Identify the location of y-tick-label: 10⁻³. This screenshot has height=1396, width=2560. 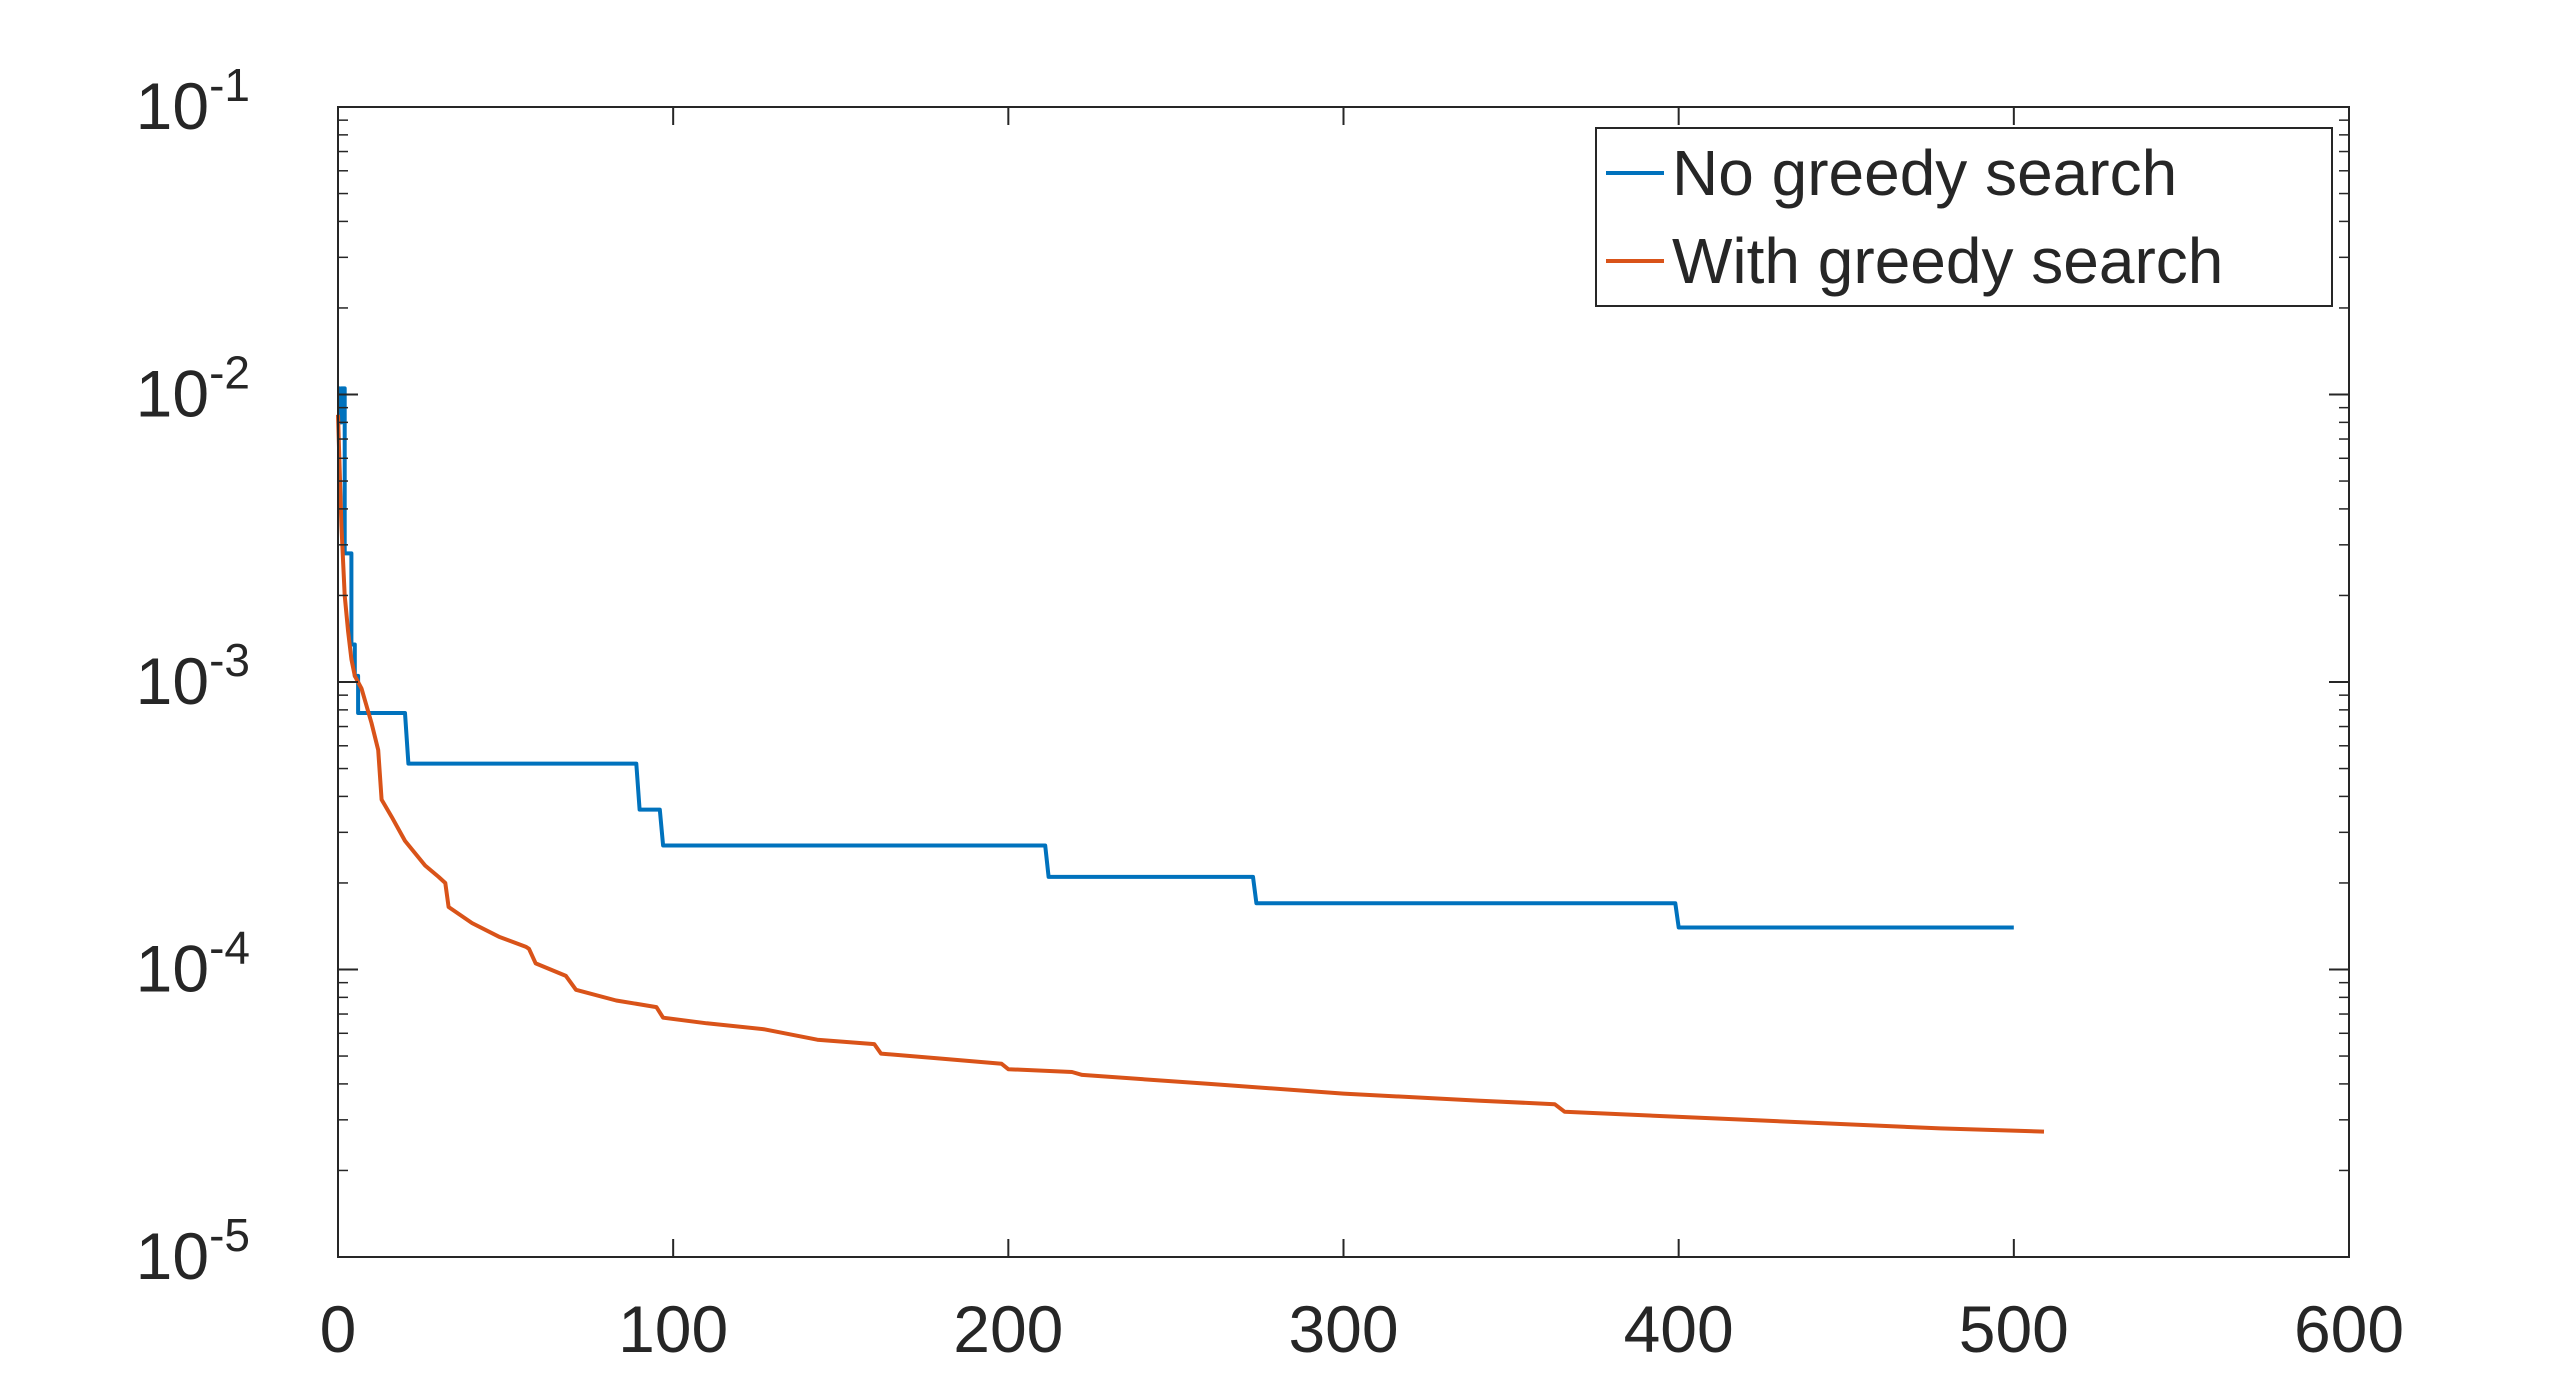
(193, 676).